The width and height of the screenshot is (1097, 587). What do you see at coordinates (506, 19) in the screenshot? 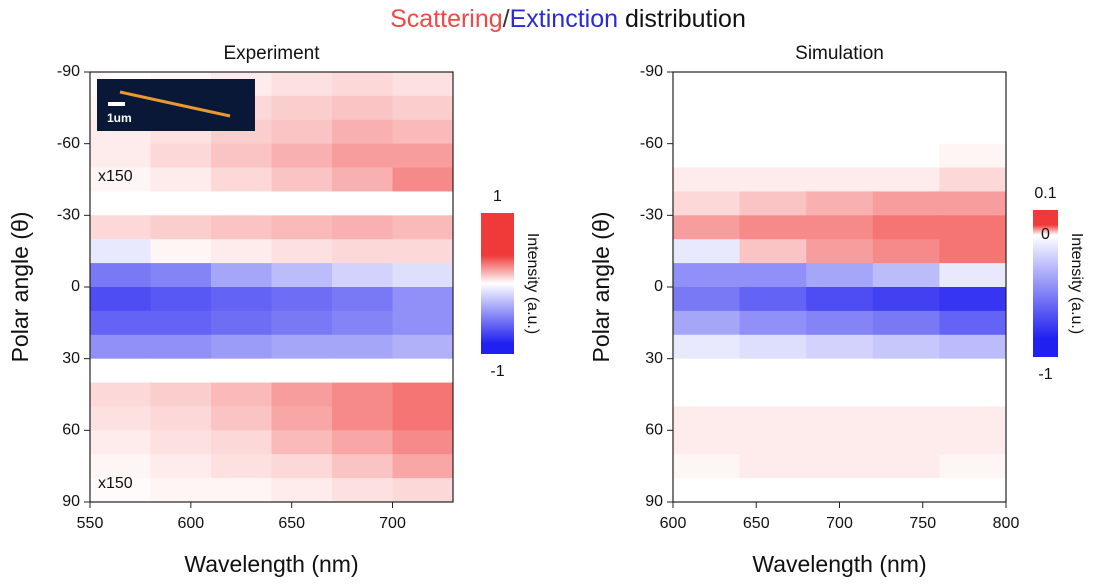
I see `title-part: /` at bounding box center [506, 19].